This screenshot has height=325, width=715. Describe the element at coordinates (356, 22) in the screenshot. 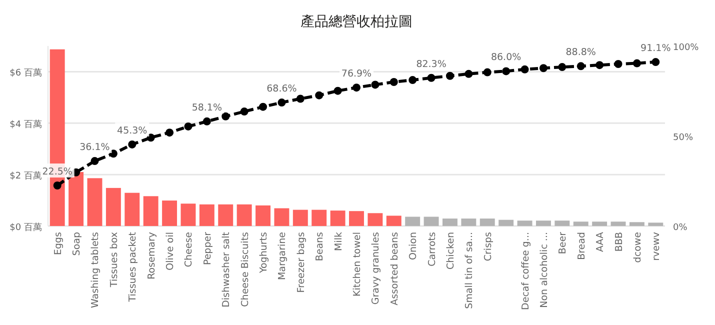

I see `chart-title: 產品總營收柏拉圖` at that location.